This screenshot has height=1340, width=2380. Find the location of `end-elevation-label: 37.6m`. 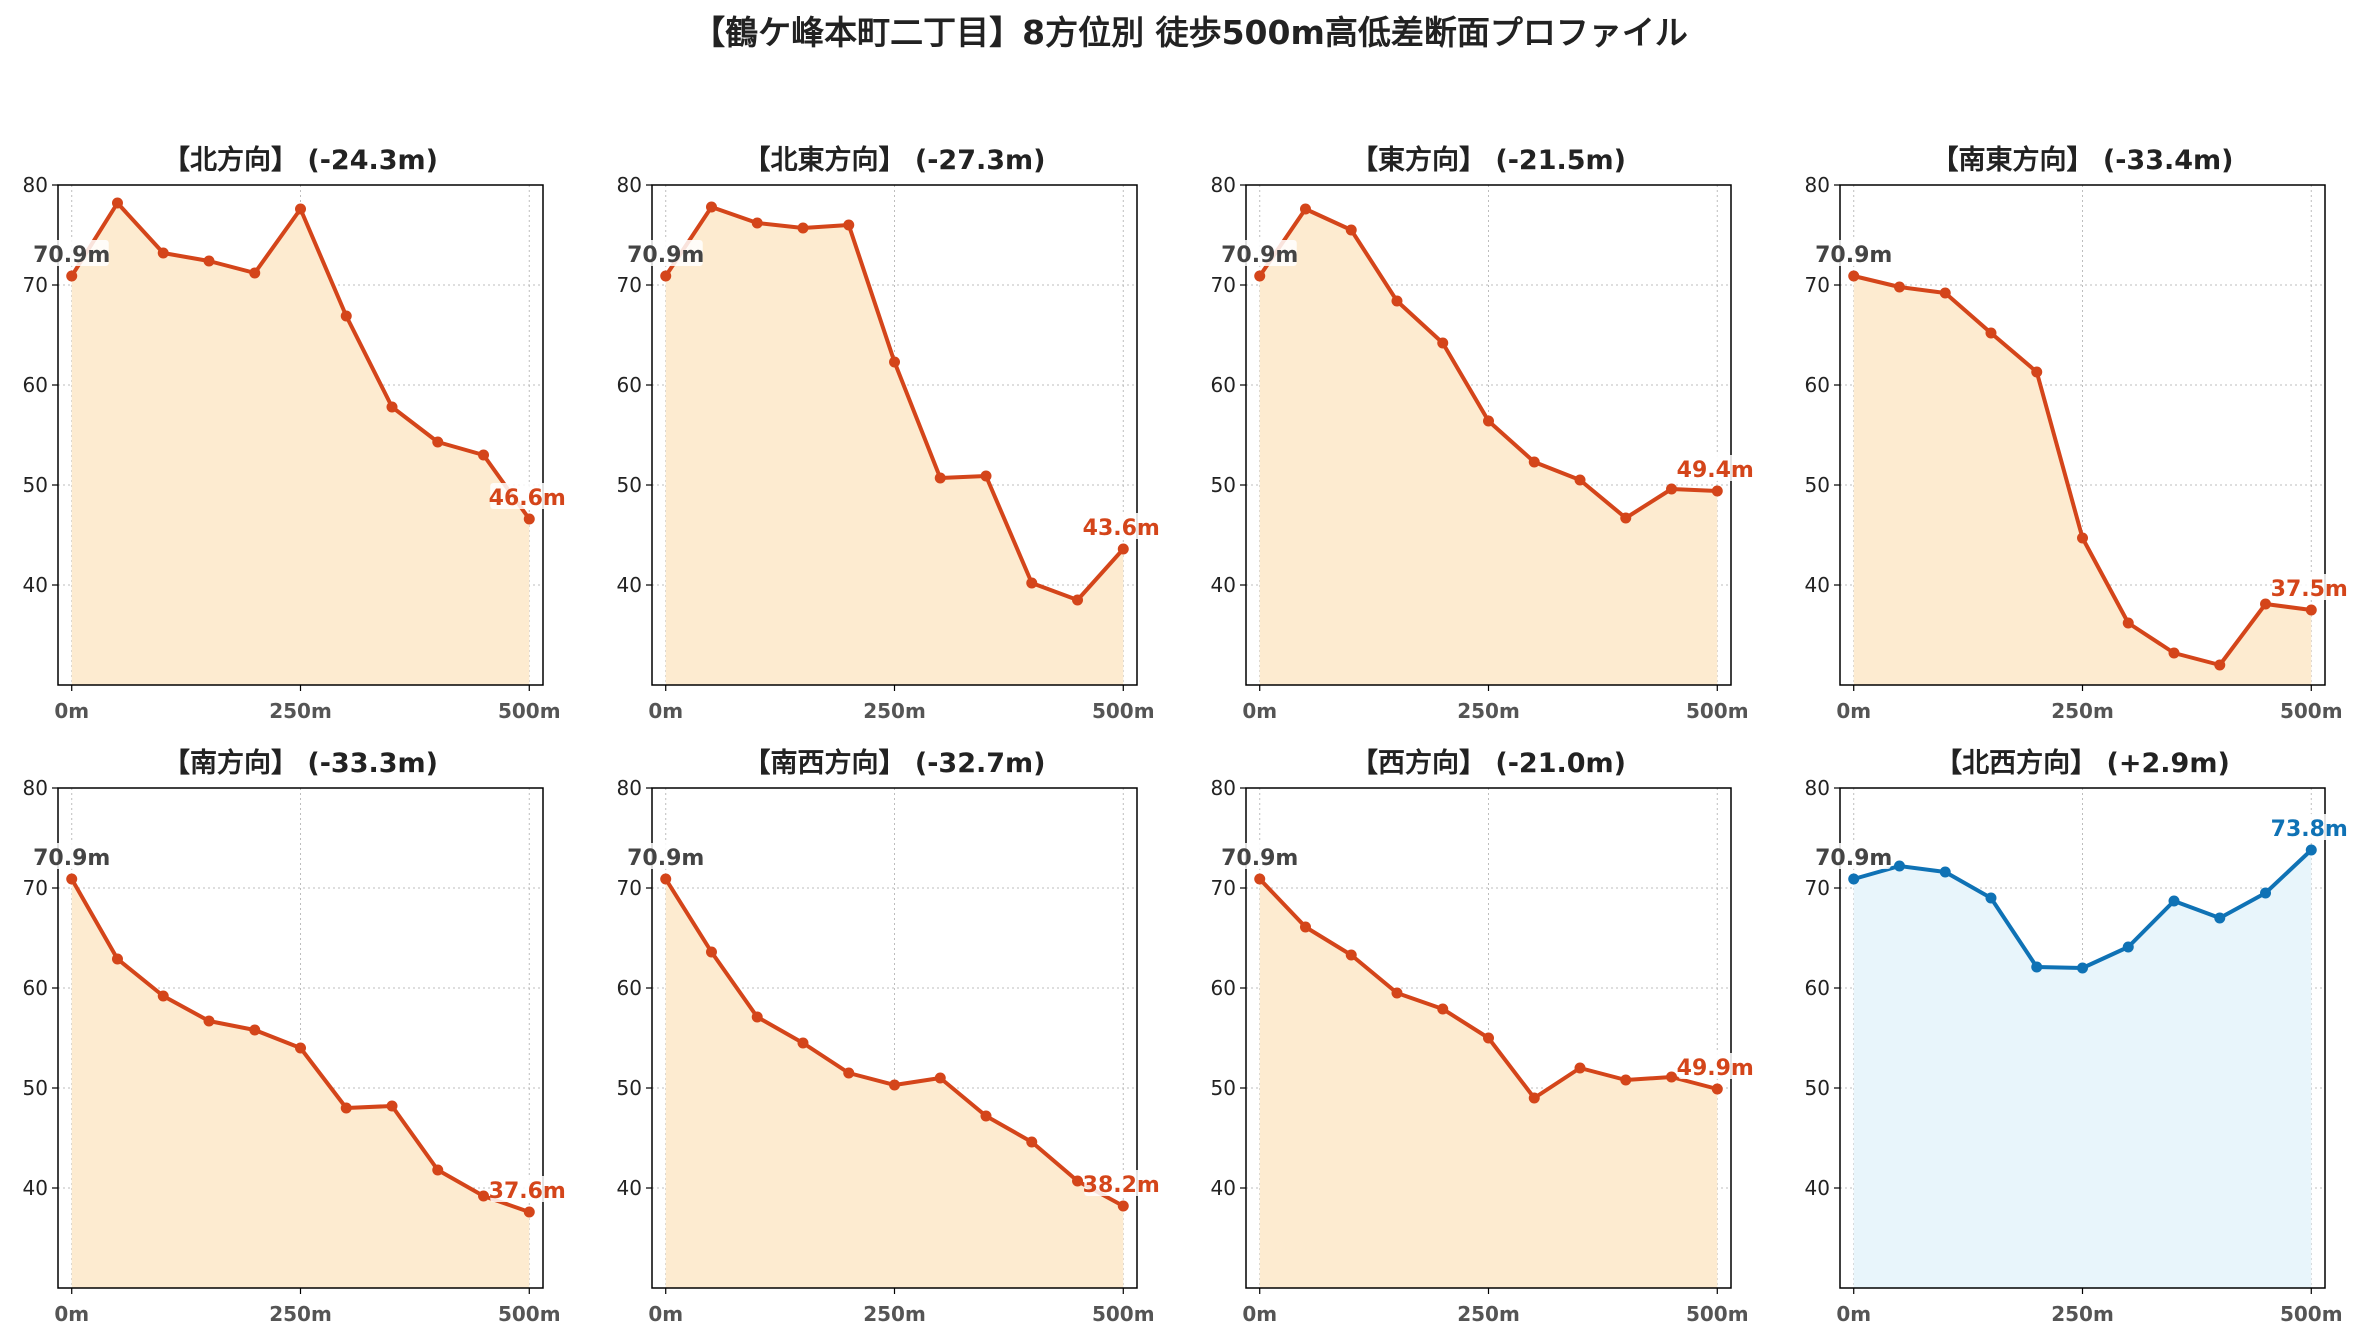

end-elevation-label: 37.6m is located at coordinates (527, 1191).